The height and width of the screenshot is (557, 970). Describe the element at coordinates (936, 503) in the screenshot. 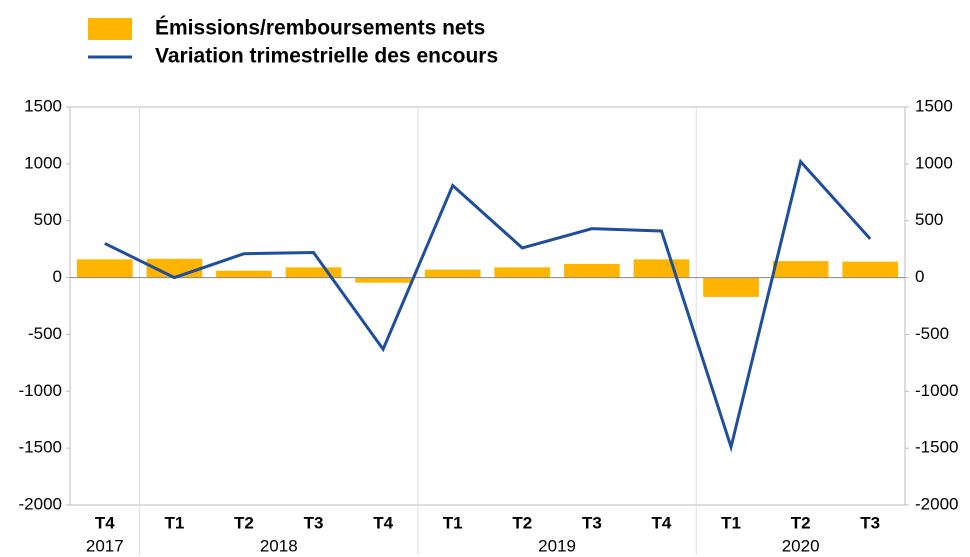

I see `y2-tick-label: -2000` at that location.